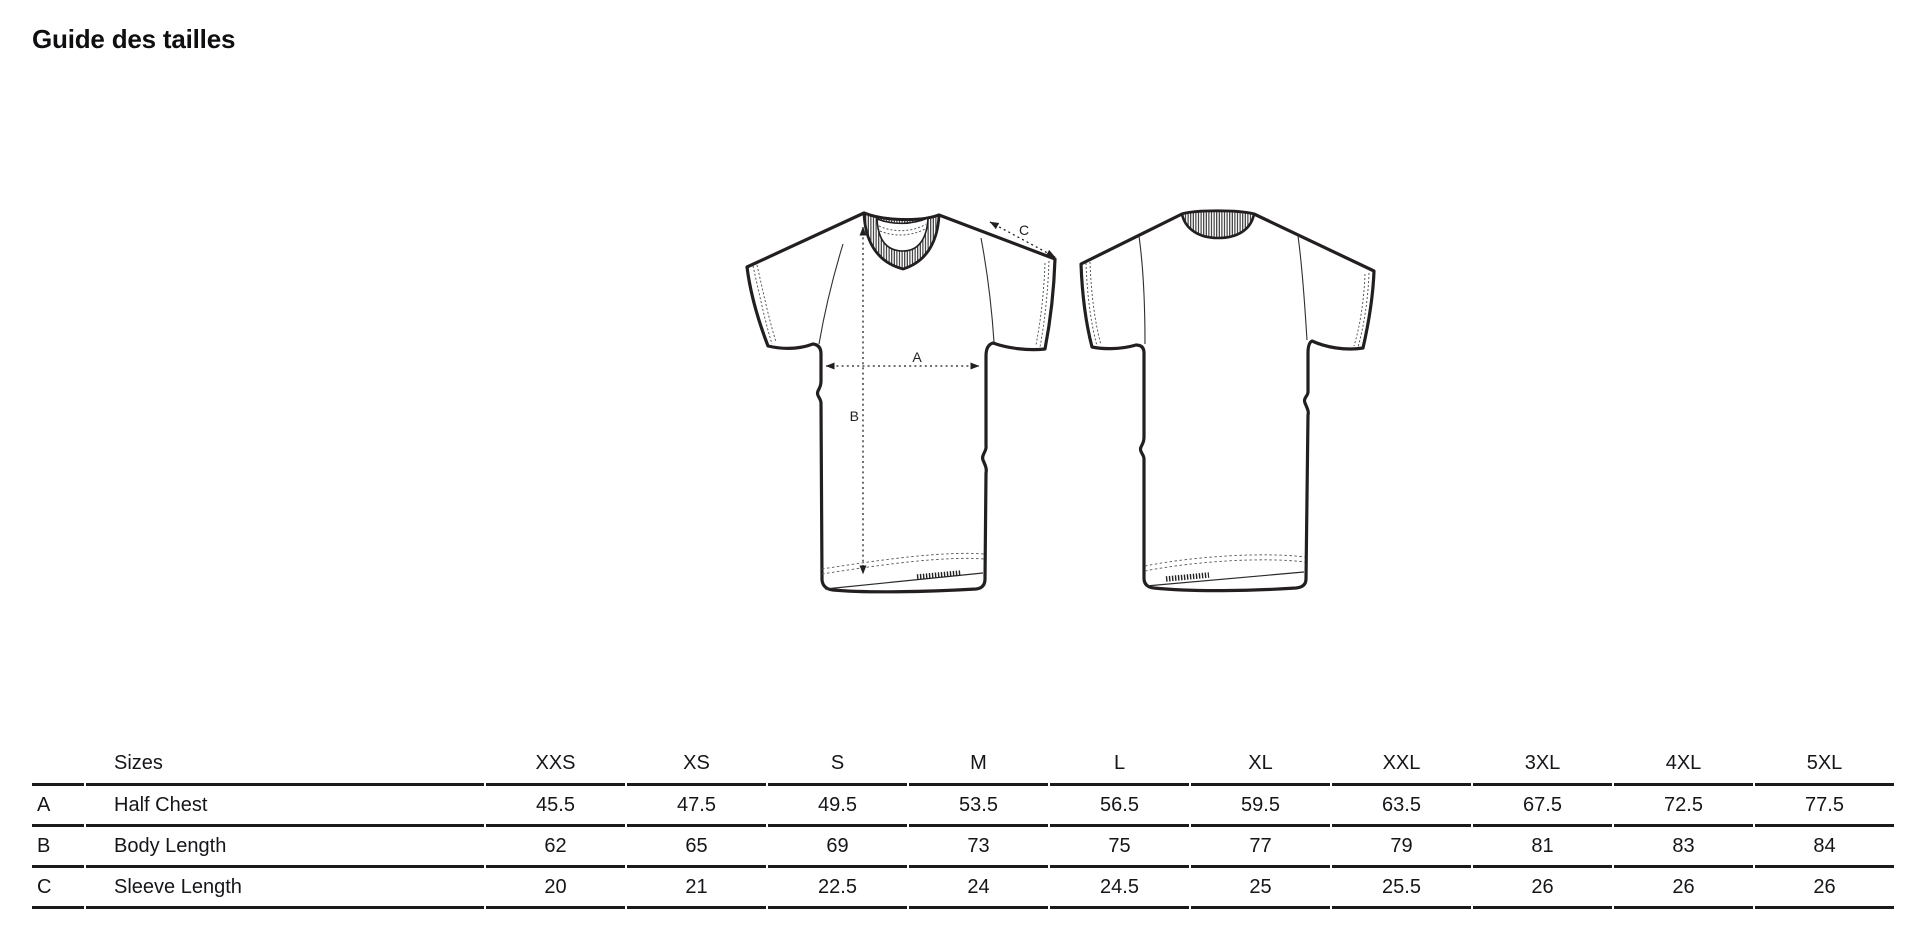  What do you see at coordinates (1260, 806) in the screenshot?
I see `half-chest-xl: 59.5` at bounding box center [1260, 806].